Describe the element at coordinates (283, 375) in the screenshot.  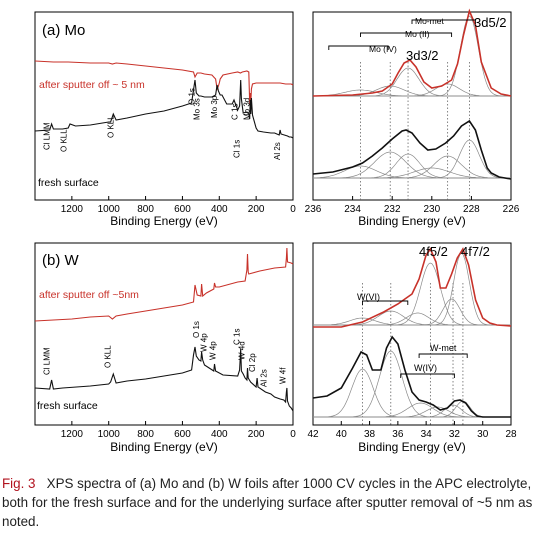
I see `peak-annotation: W 4f` at that location.